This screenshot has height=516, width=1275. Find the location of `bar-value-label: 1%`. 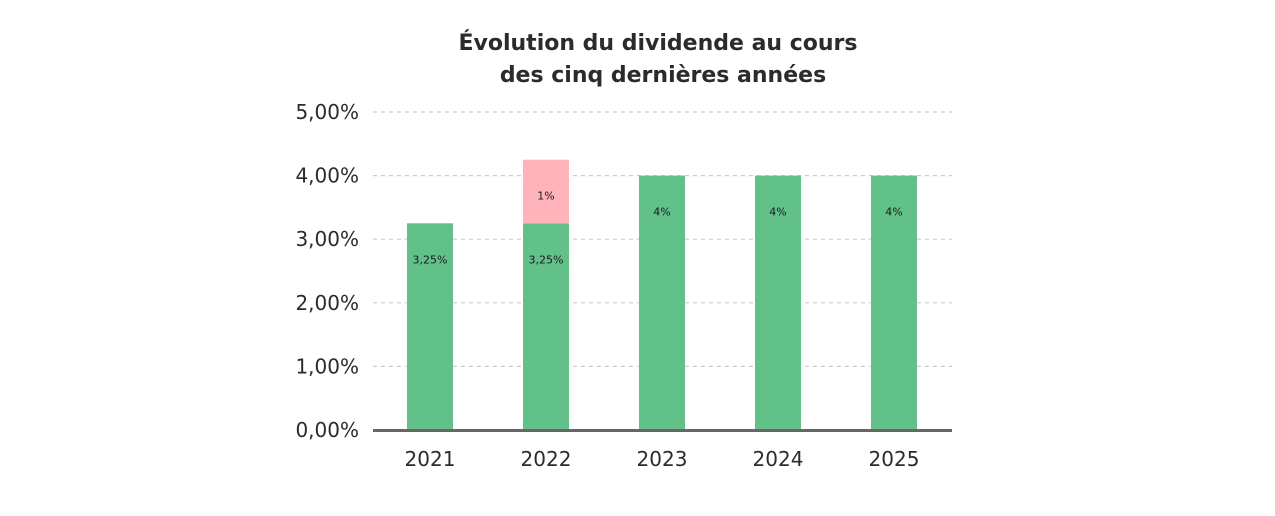

bar-value-label: 1% is located at coordinates (545, 196).